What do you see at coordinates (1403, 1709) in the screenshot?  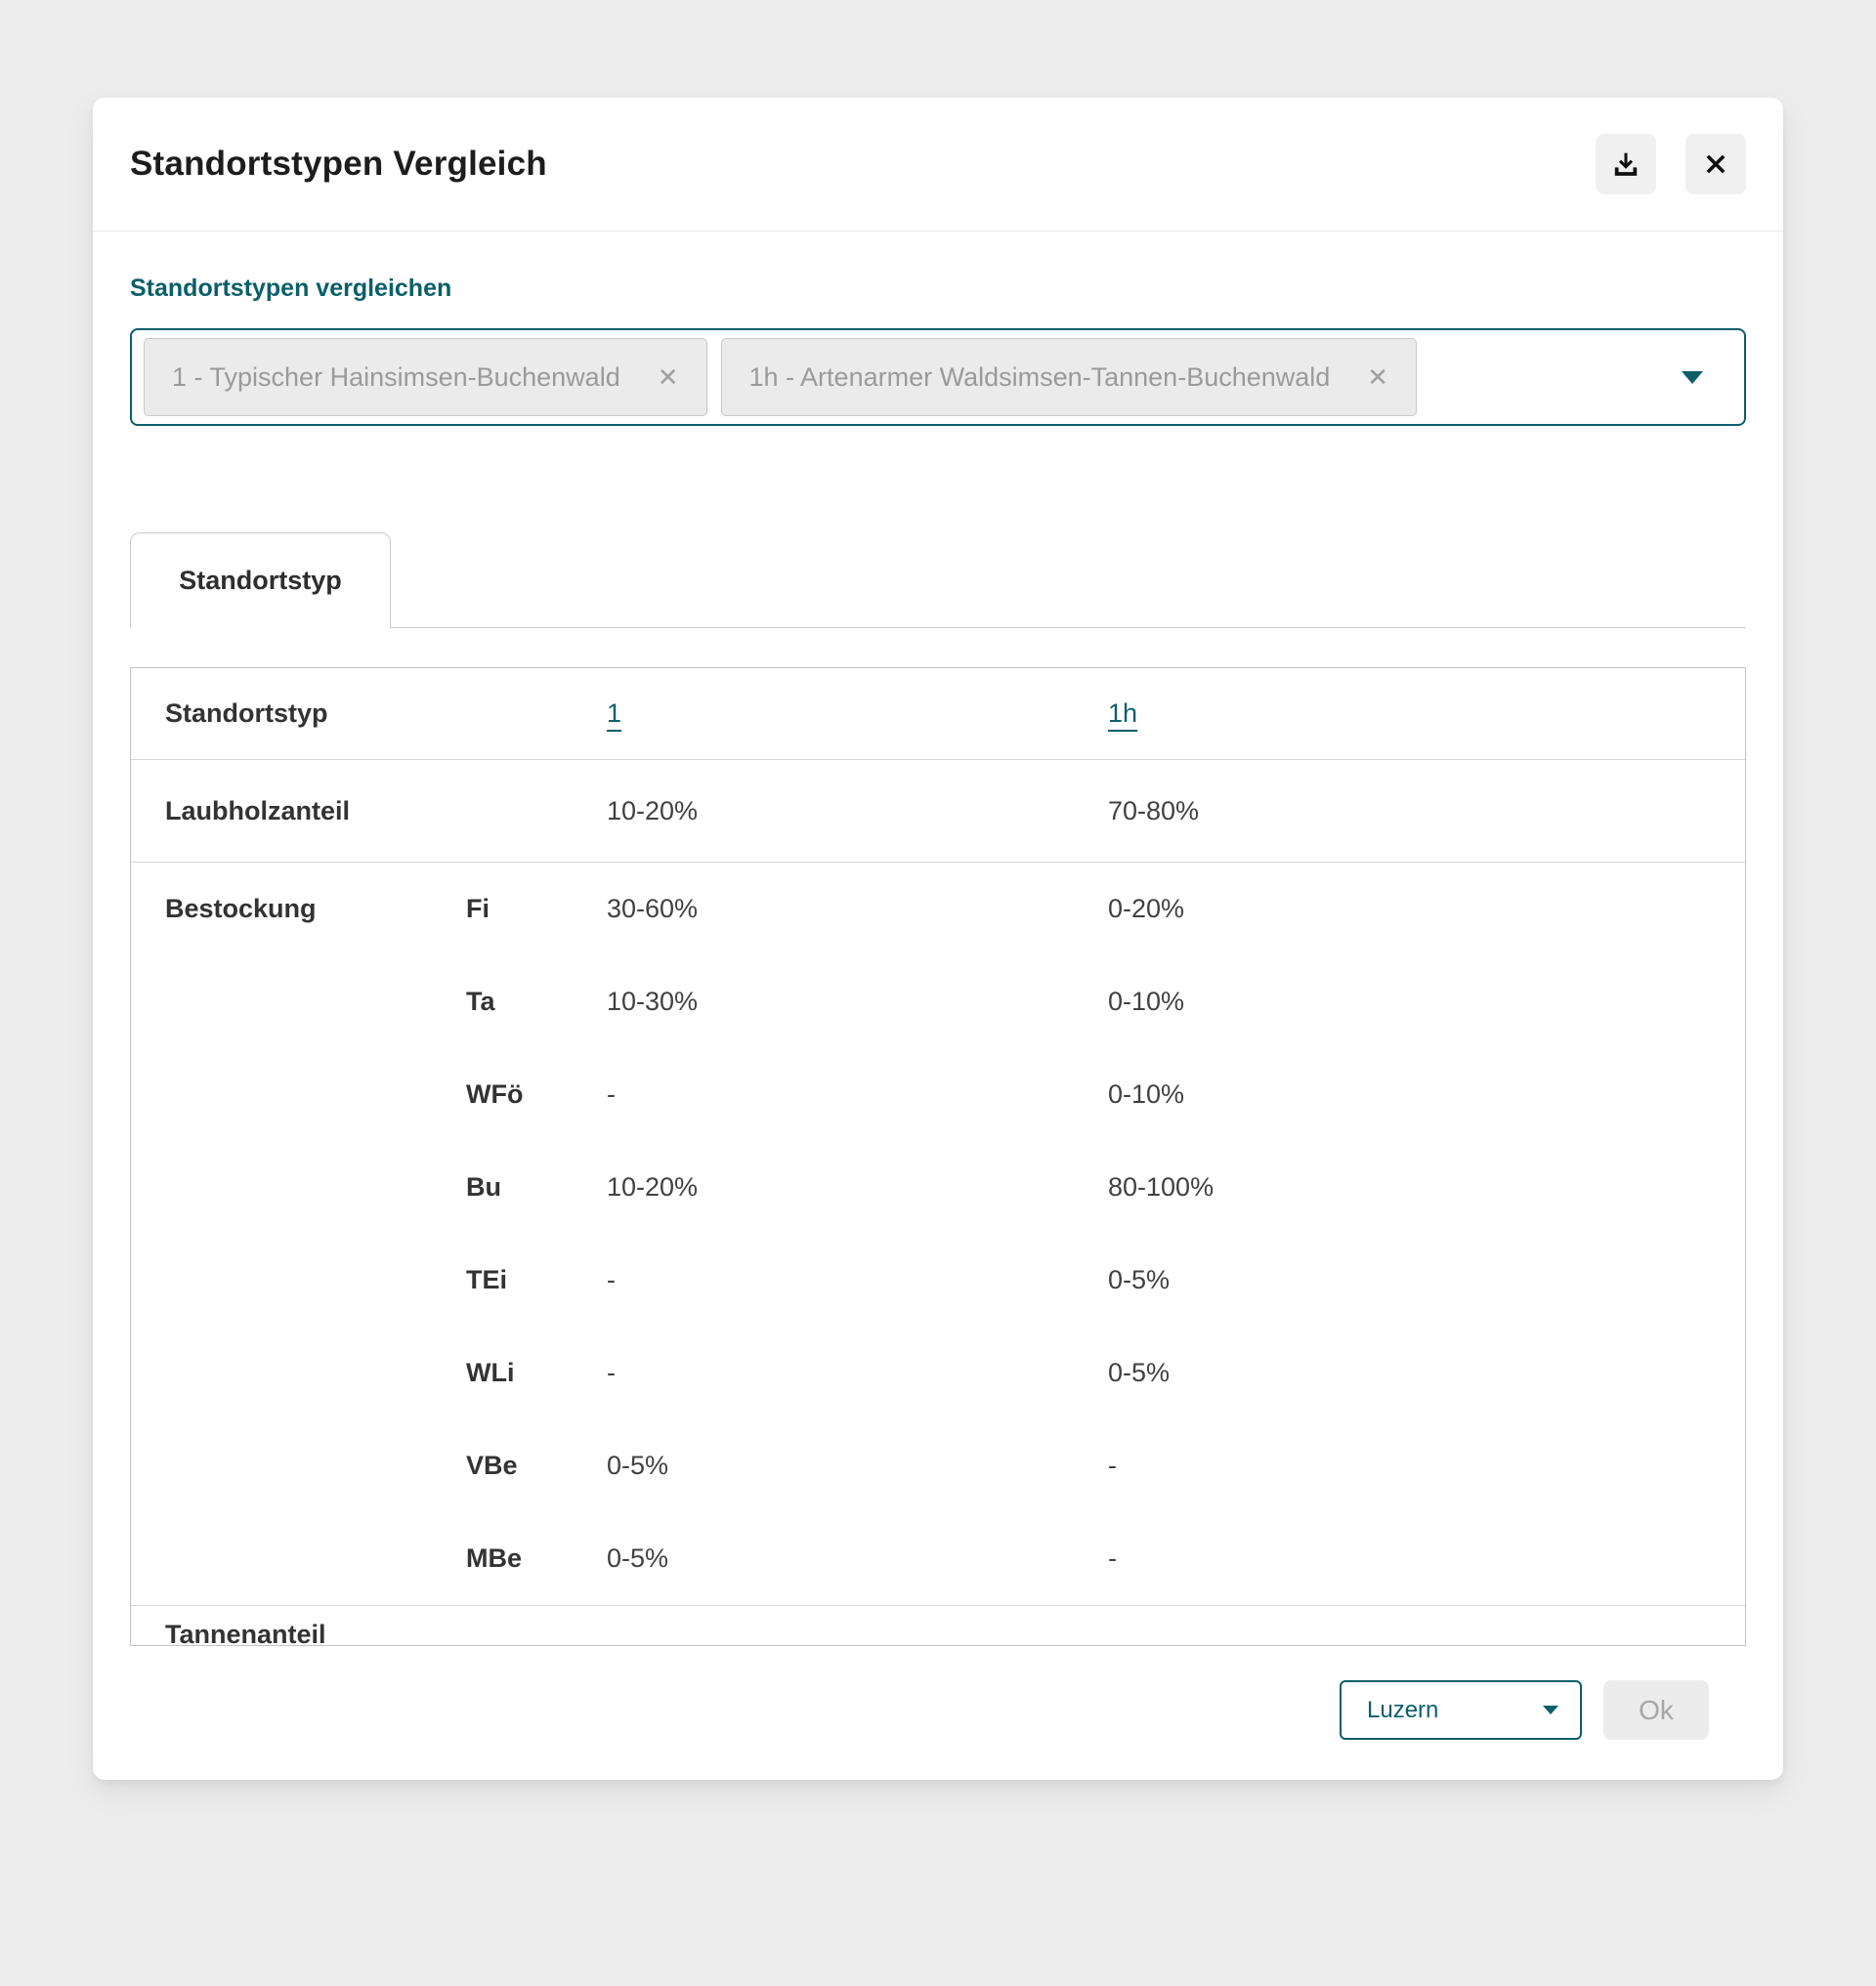 I see `region-select-value: Luzern` at bounding box center [1403, 1709].